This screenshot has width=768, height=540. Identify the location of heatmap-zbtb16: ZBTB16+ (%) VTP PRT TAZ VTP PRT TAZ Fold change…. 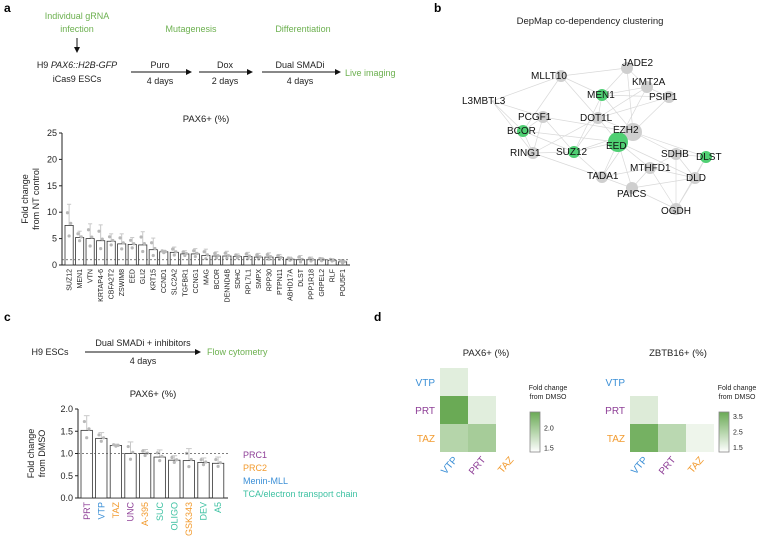
(680, 412).